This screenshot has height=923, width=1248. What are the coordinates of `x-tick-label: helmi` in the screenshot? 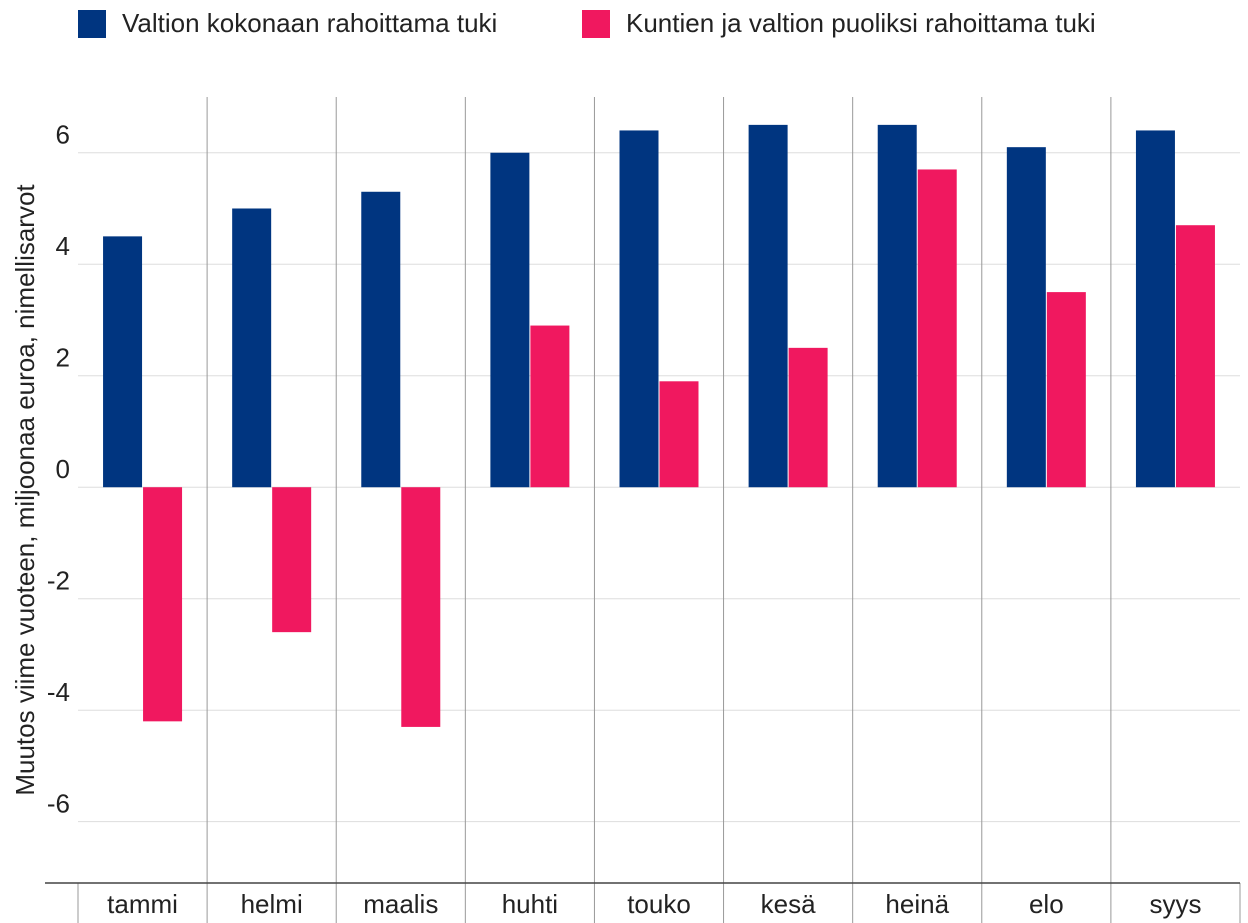 It's located at (272, 904).